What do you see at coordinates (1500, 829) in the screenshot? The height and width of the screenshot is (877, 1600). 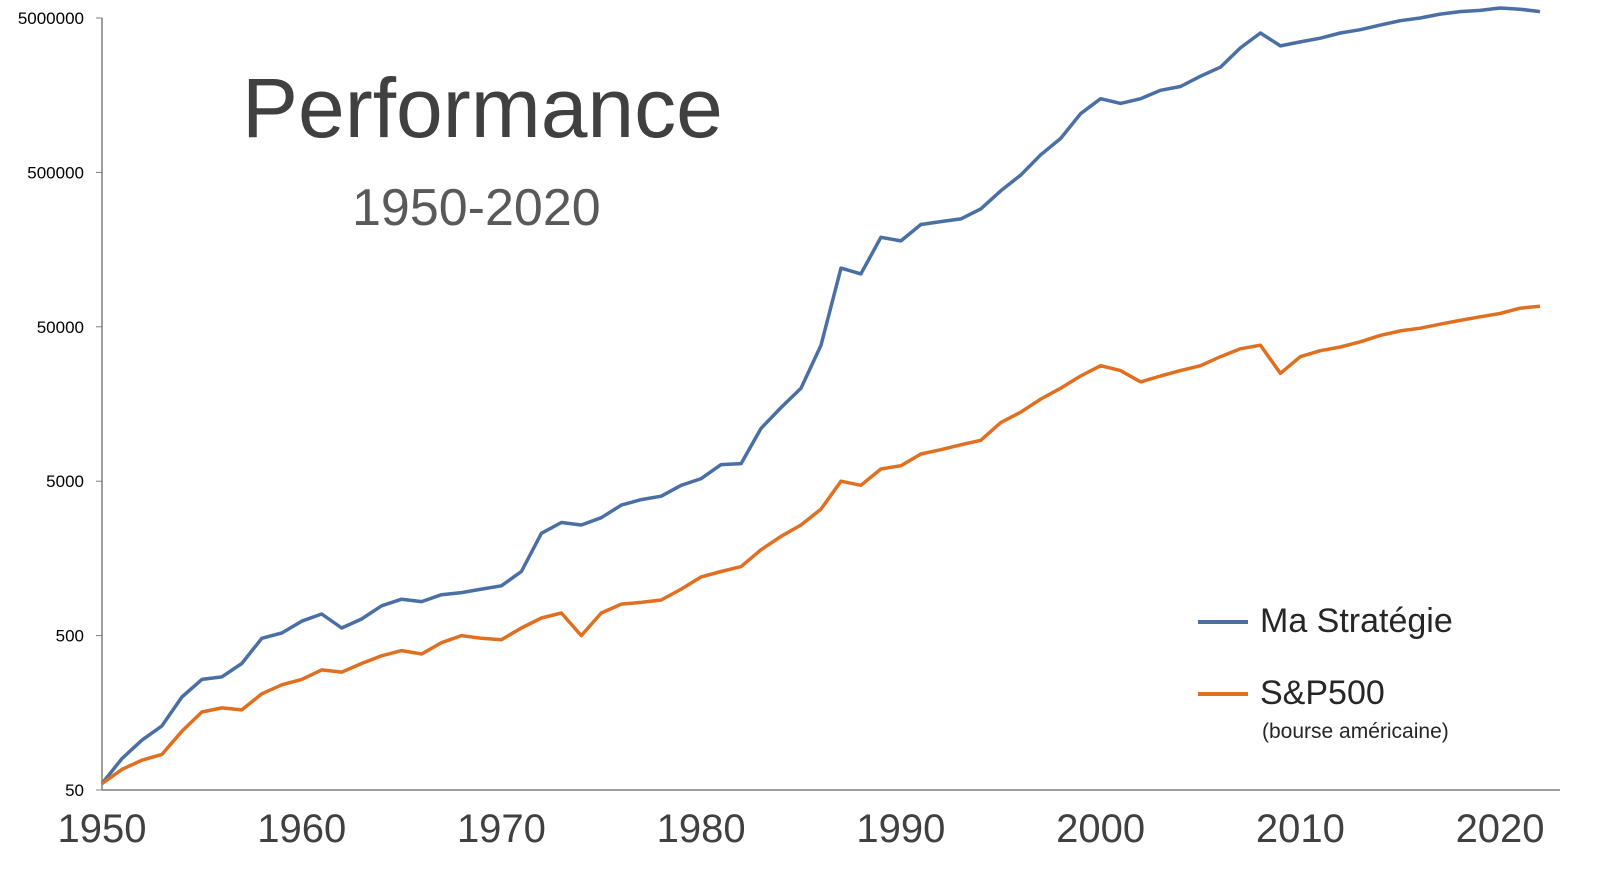 I see `x-tick-label: 2020` at bounding box center [1500, 829].